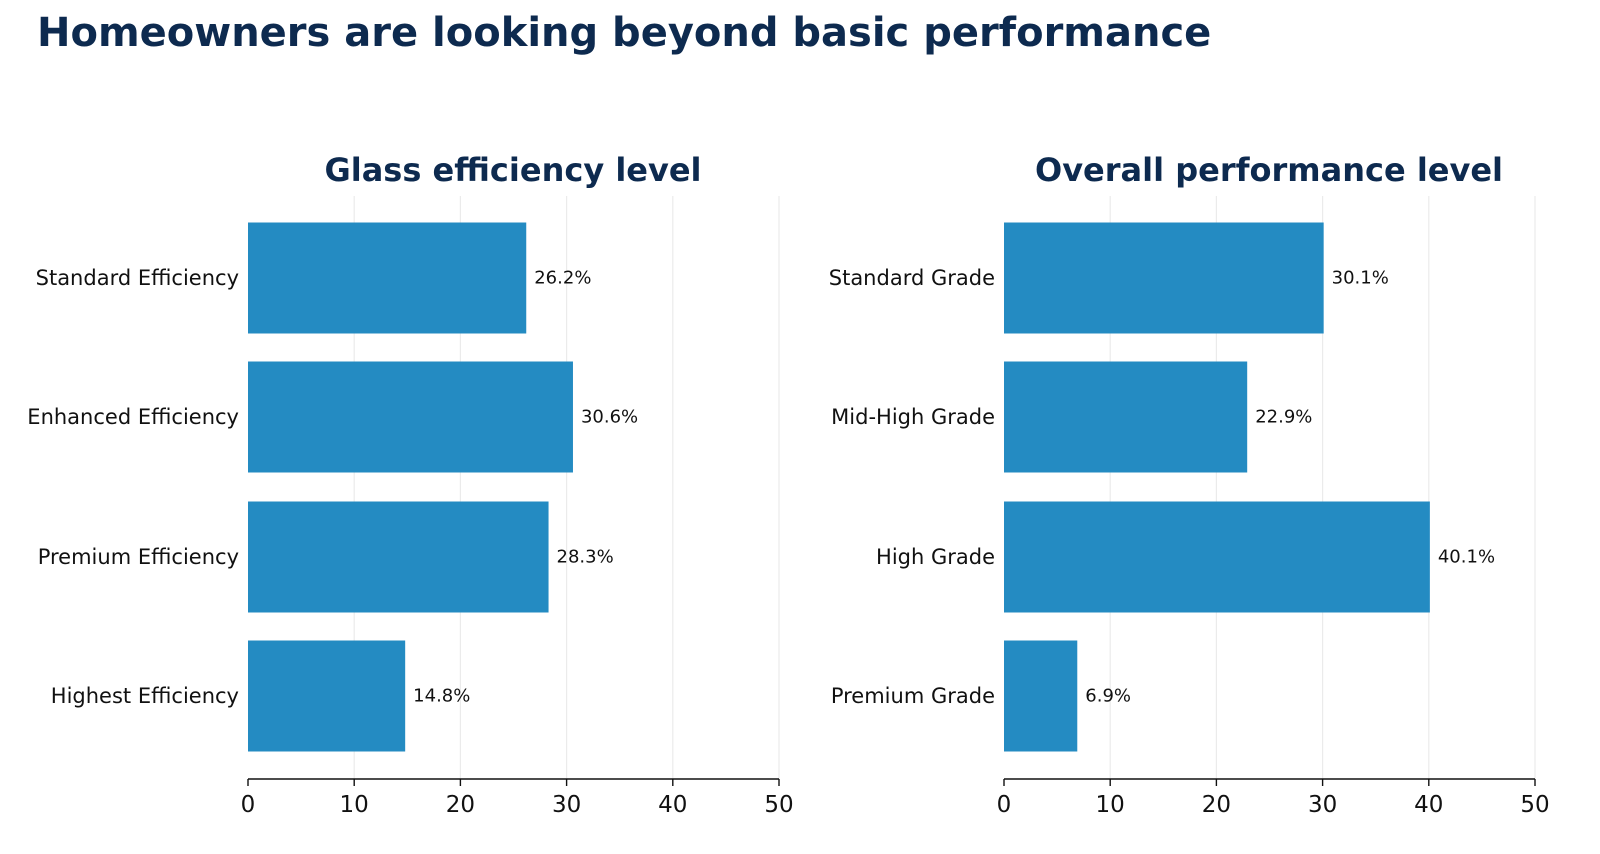 The height and width of the screenshot is (854, 1600). What do you see at coordinates (585, 557) in the screenshot?
I see `data-label-premium-efficiency: 28.3%` at bounding box center [585, 557].